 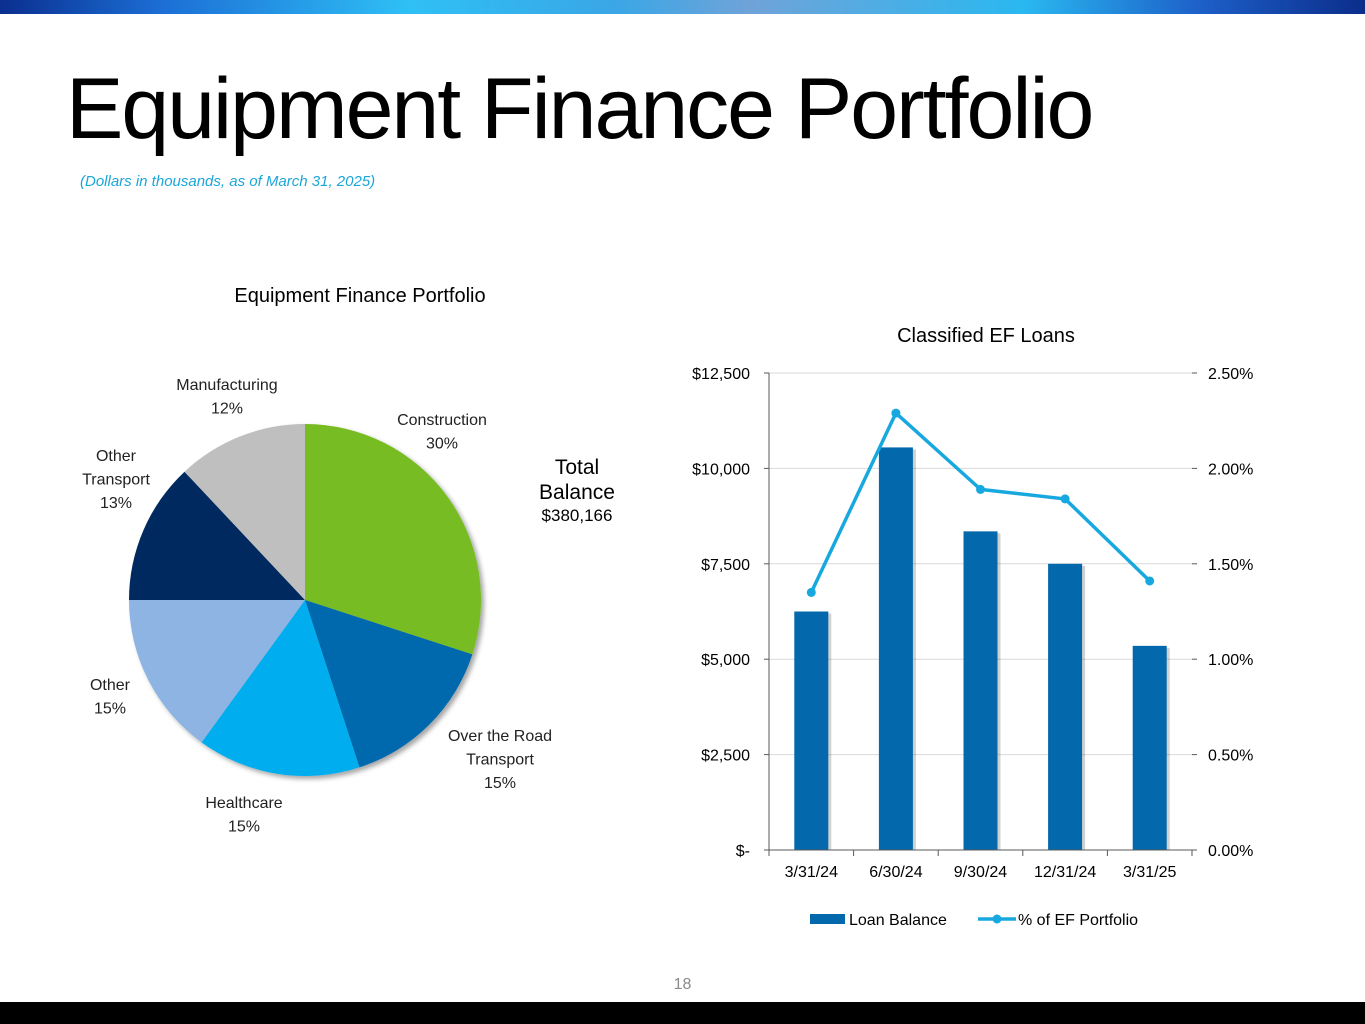 I want to click on page-number: 18, so click(x=682, y=984).